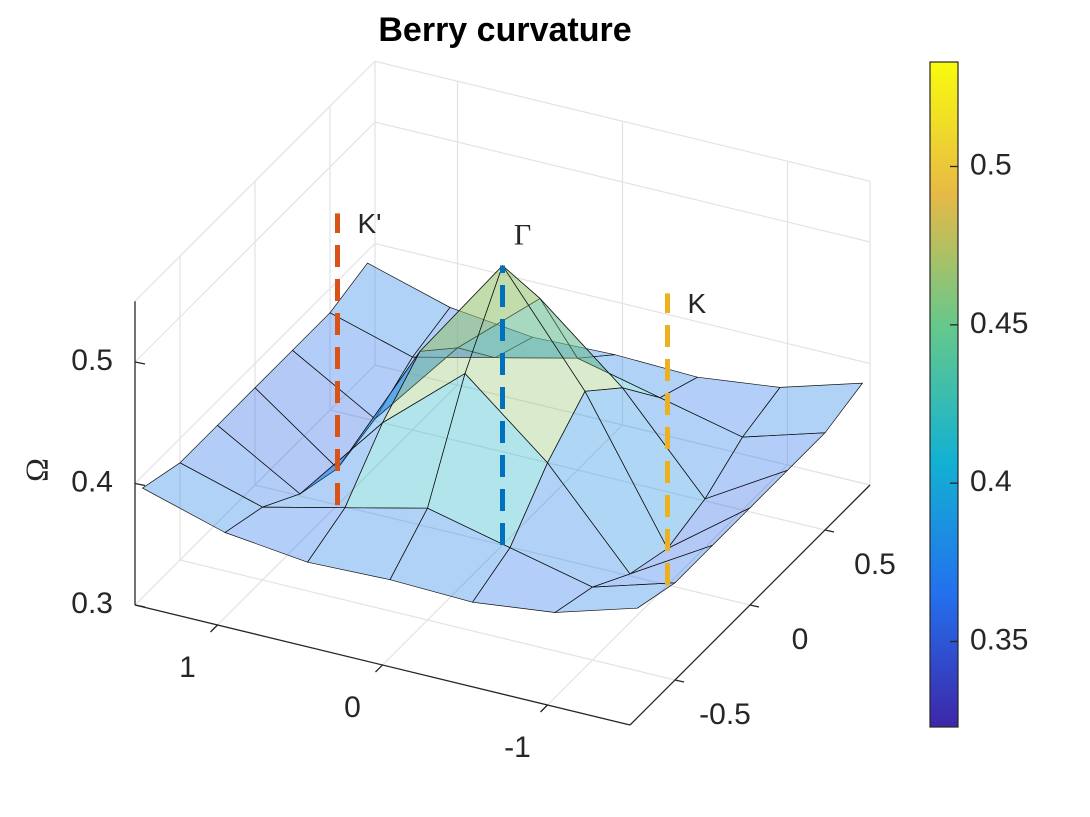  I want to click on z-tick-label: 0.5, so click(92, 360).